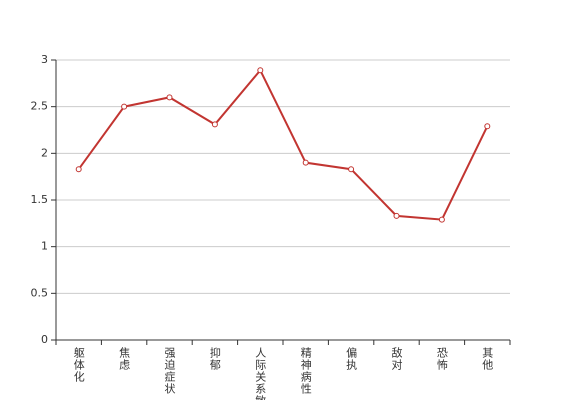 The image size is (567, 400). What do you see at coordinates (40, 199) in the screenshot?
I see `y-tick-label: 1.5` at bounding box center [40, 199].